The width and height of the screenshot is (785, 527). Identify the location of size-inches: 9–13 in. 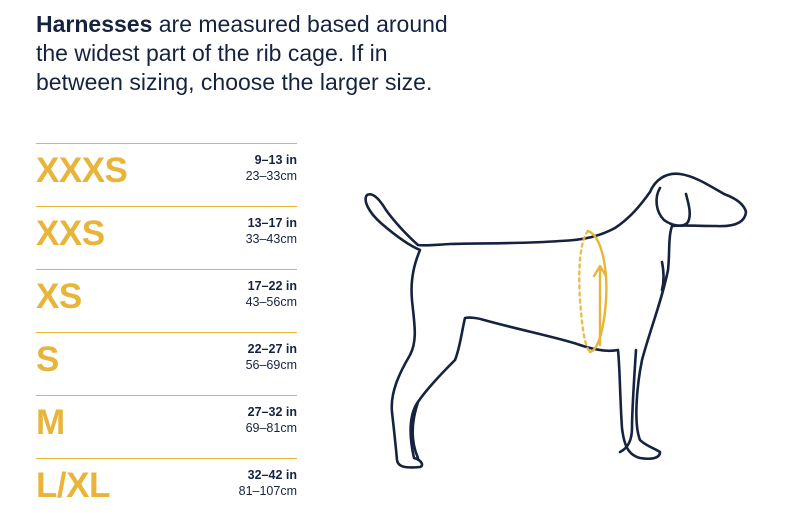
(275, 160).